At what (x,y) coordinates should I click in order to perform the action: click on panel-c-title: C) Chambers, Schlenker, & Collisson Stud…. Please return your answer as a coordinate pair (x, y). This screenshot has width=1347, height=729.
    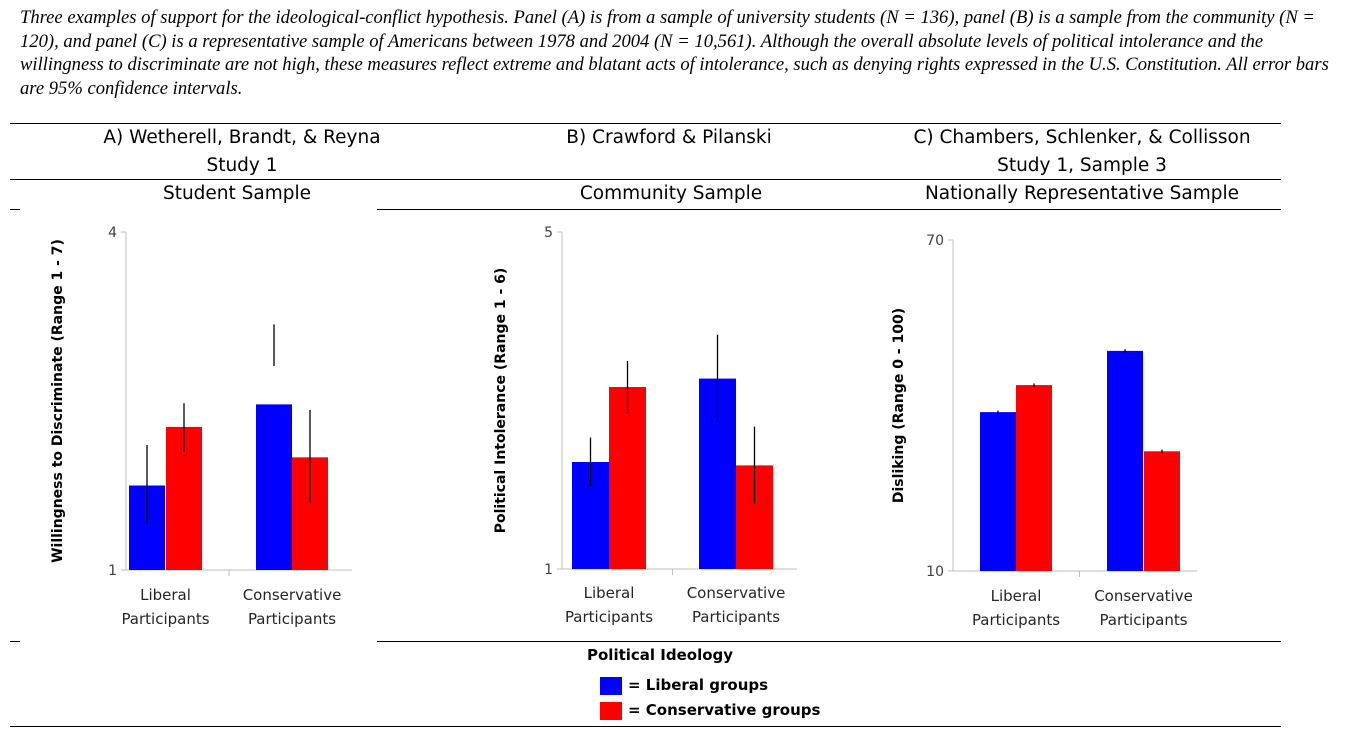
    Looking at the image, I should click on (1082, 152).